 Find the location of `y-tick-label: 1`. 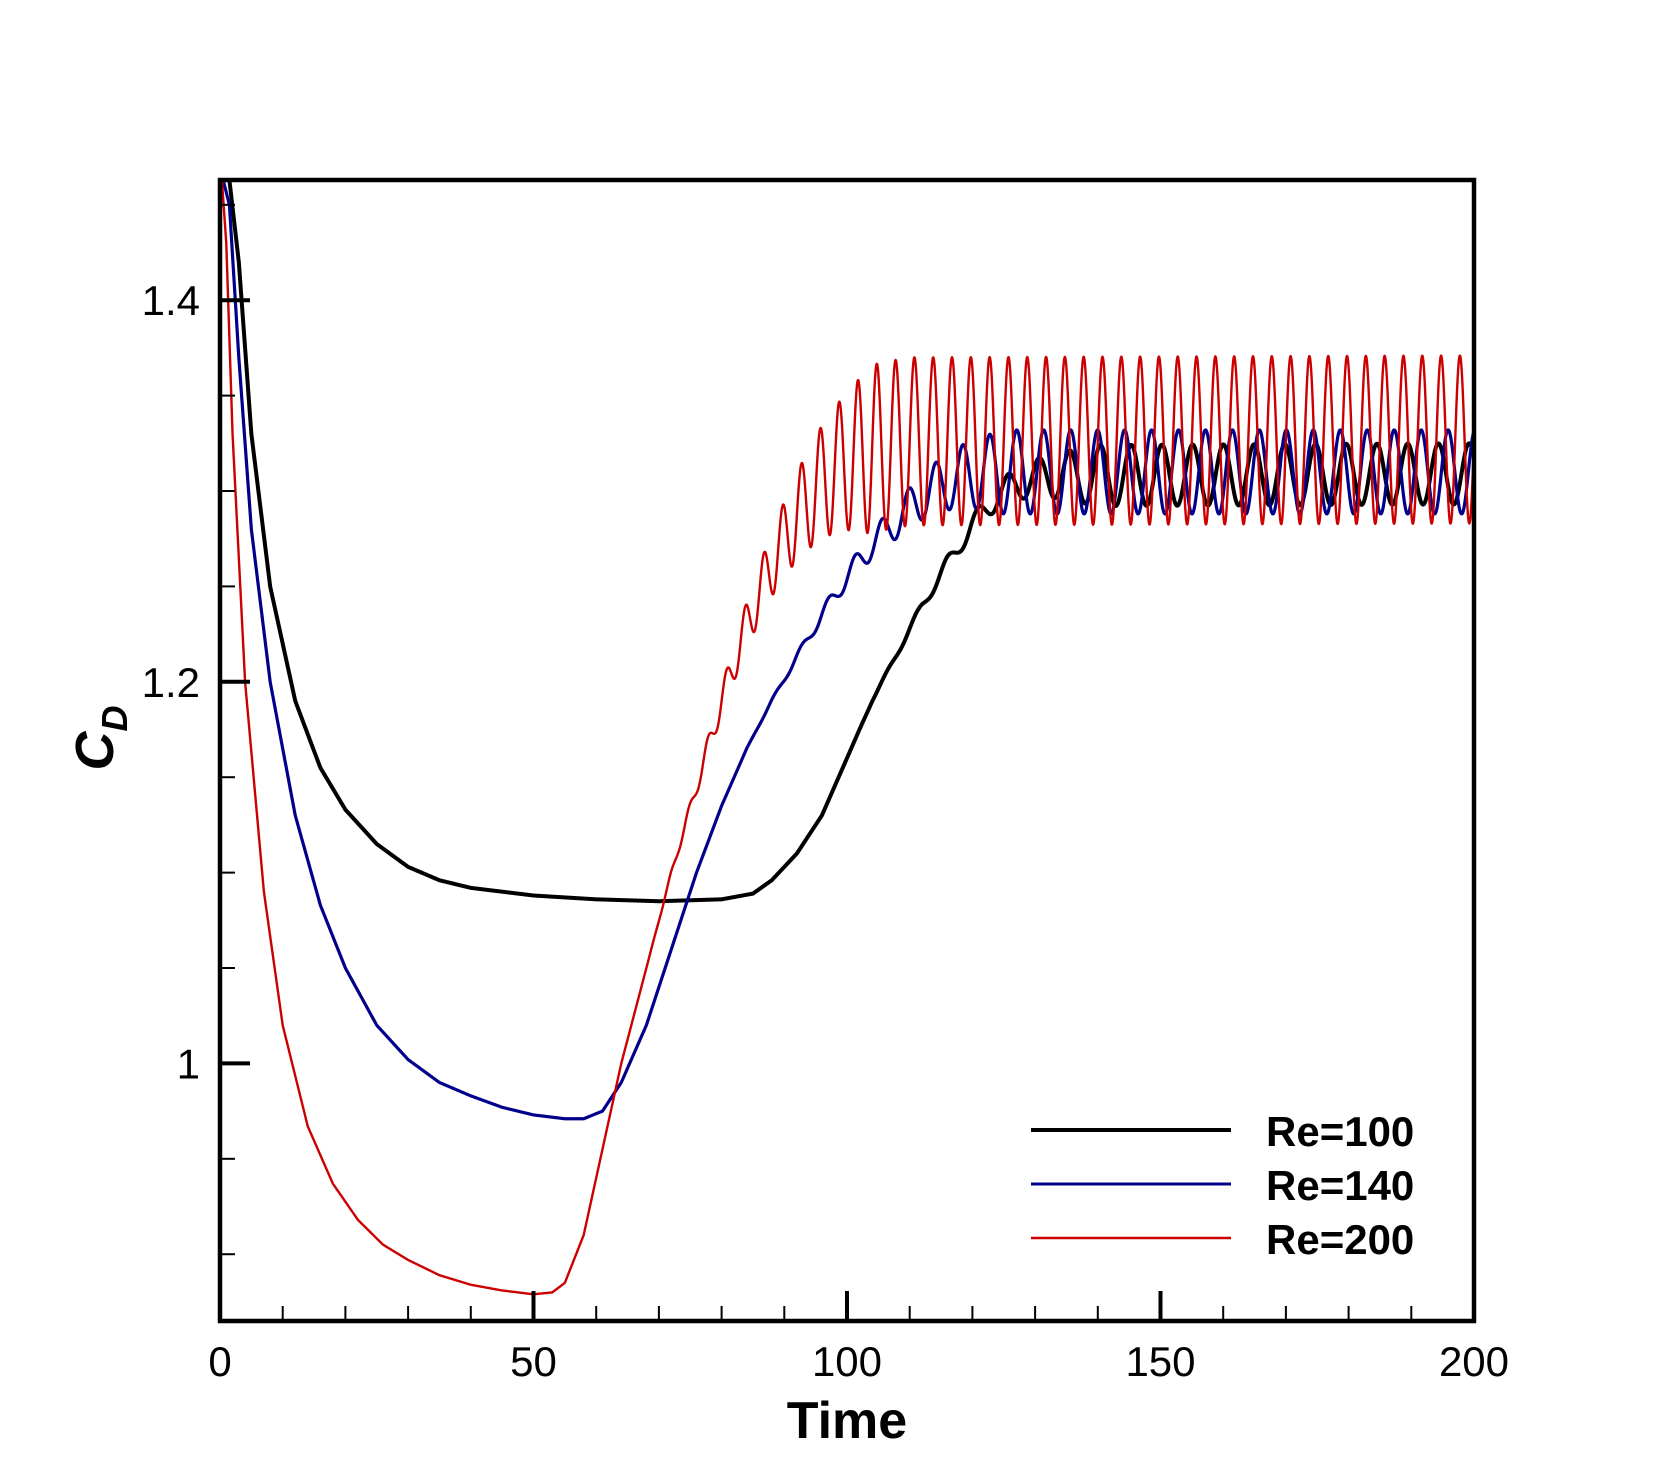

y-tick-label: 1 is located at coordinates (188, 1063).